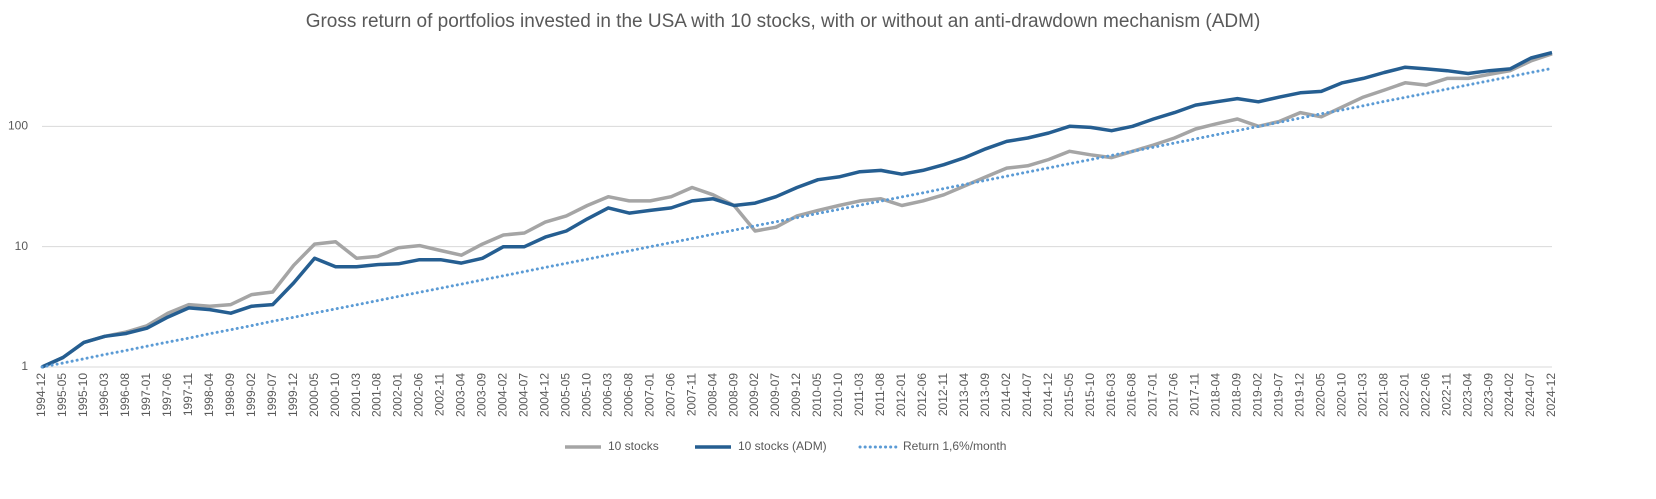 This screenshot has height=499, width=1656. Describe the element at coordinates (712, 395) in the screenshot. I see `x-tick-label: 2008-04` at that location.